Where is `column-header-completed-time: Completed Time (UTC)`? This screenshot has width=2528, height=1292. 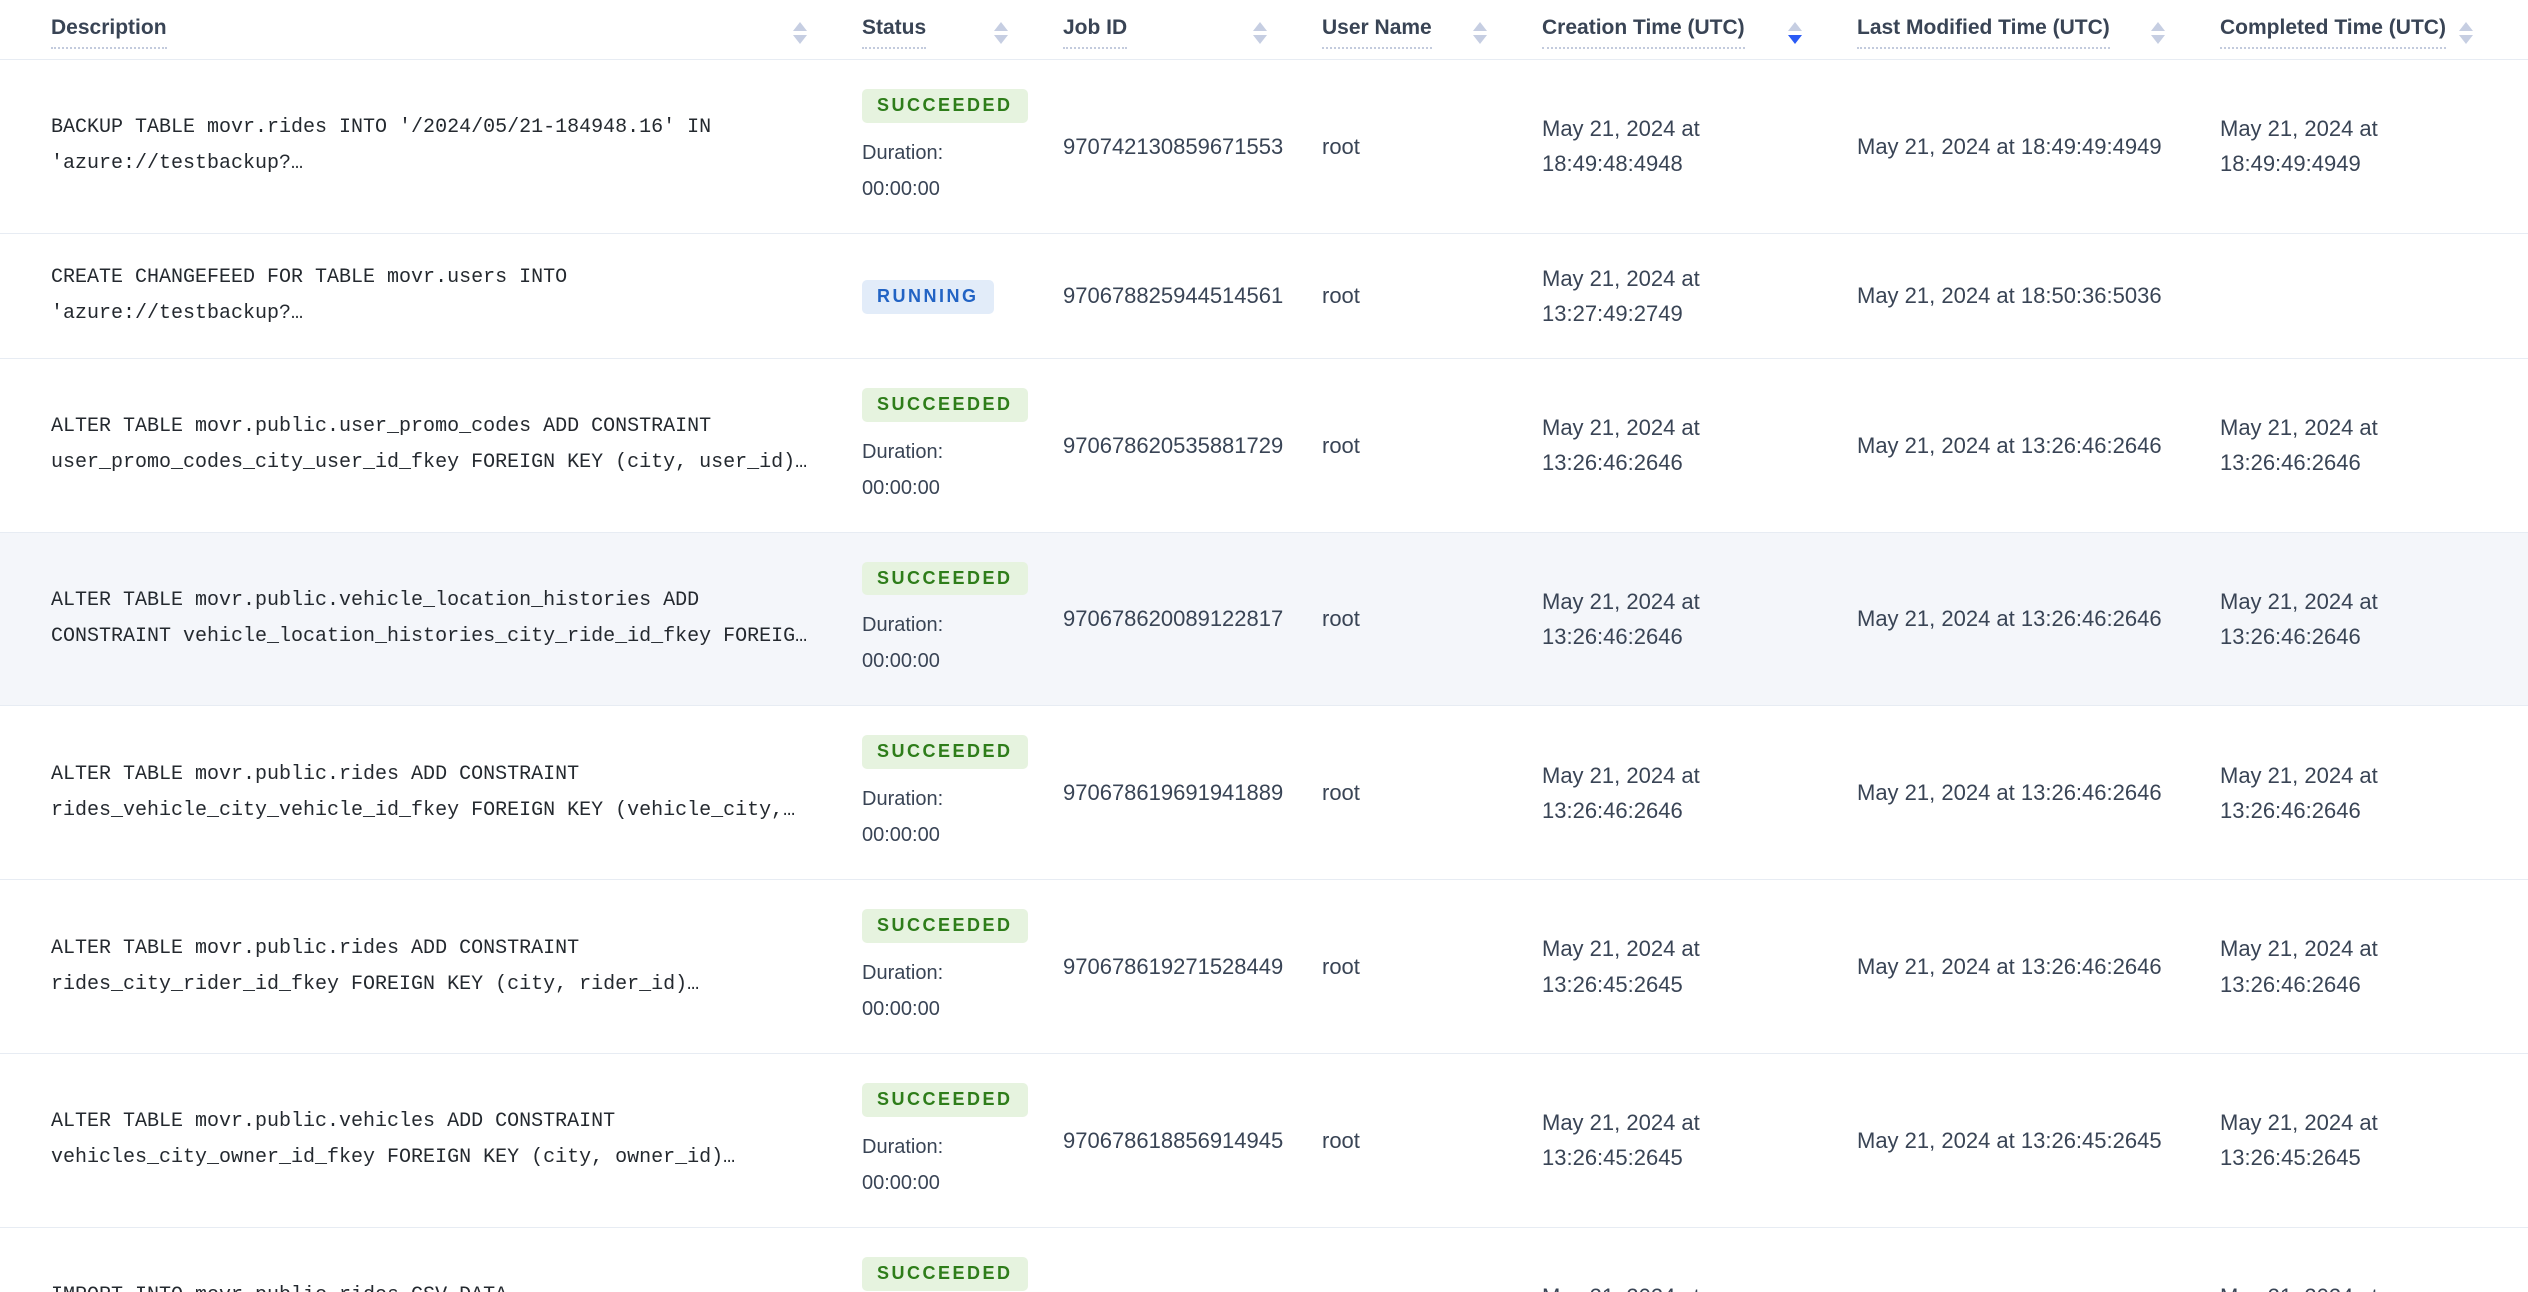 column-header-completed-time: Completed Time (UTC) is located at coordinates (2374, 30).